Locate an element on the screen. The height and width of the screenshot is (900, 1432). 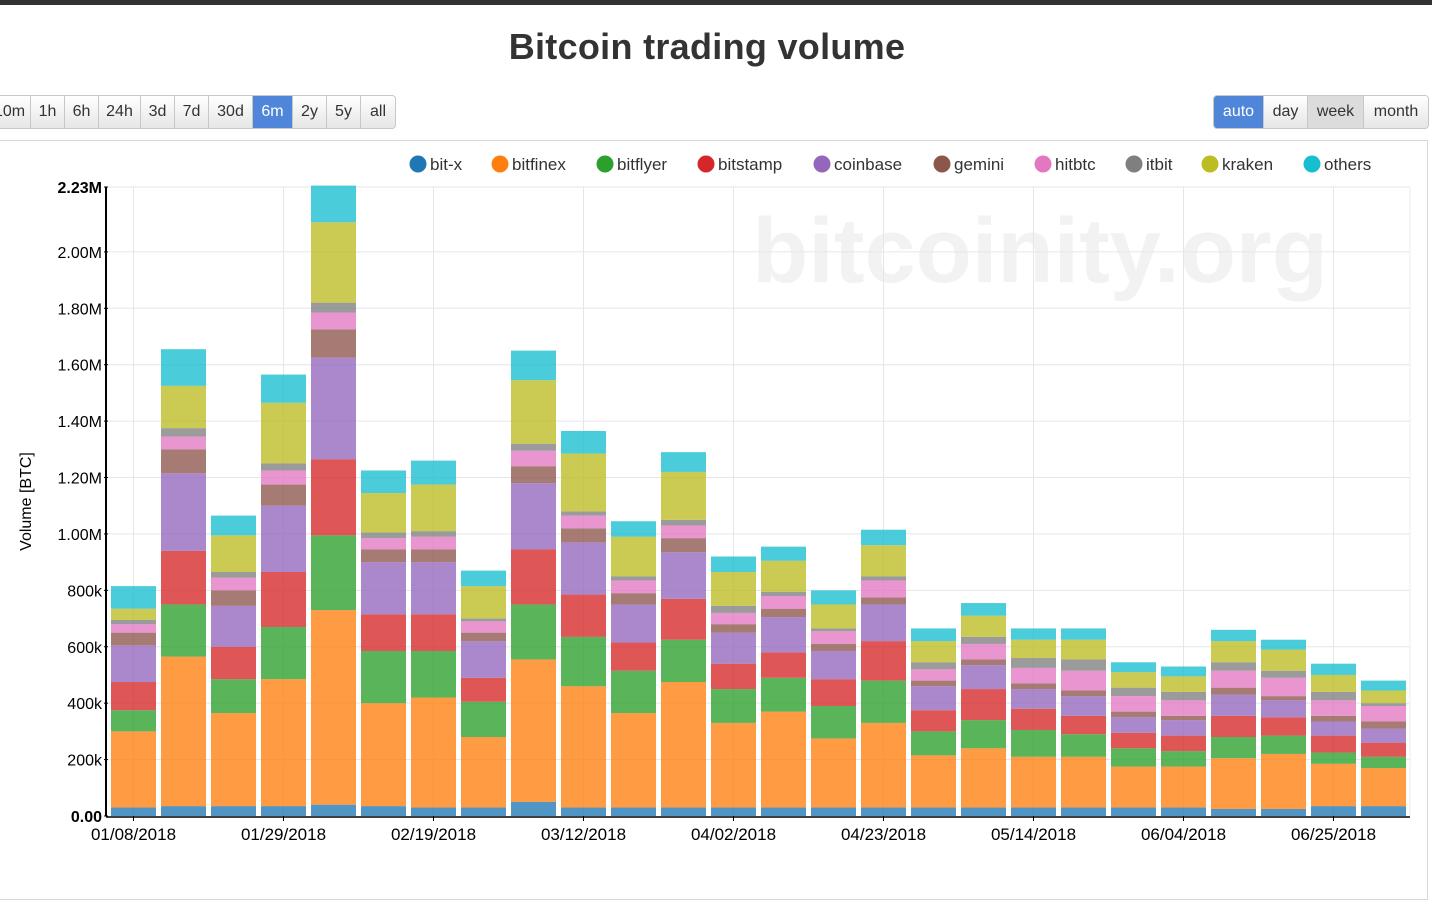
y-tick-label: 600k is located at coordinates (85, 648).